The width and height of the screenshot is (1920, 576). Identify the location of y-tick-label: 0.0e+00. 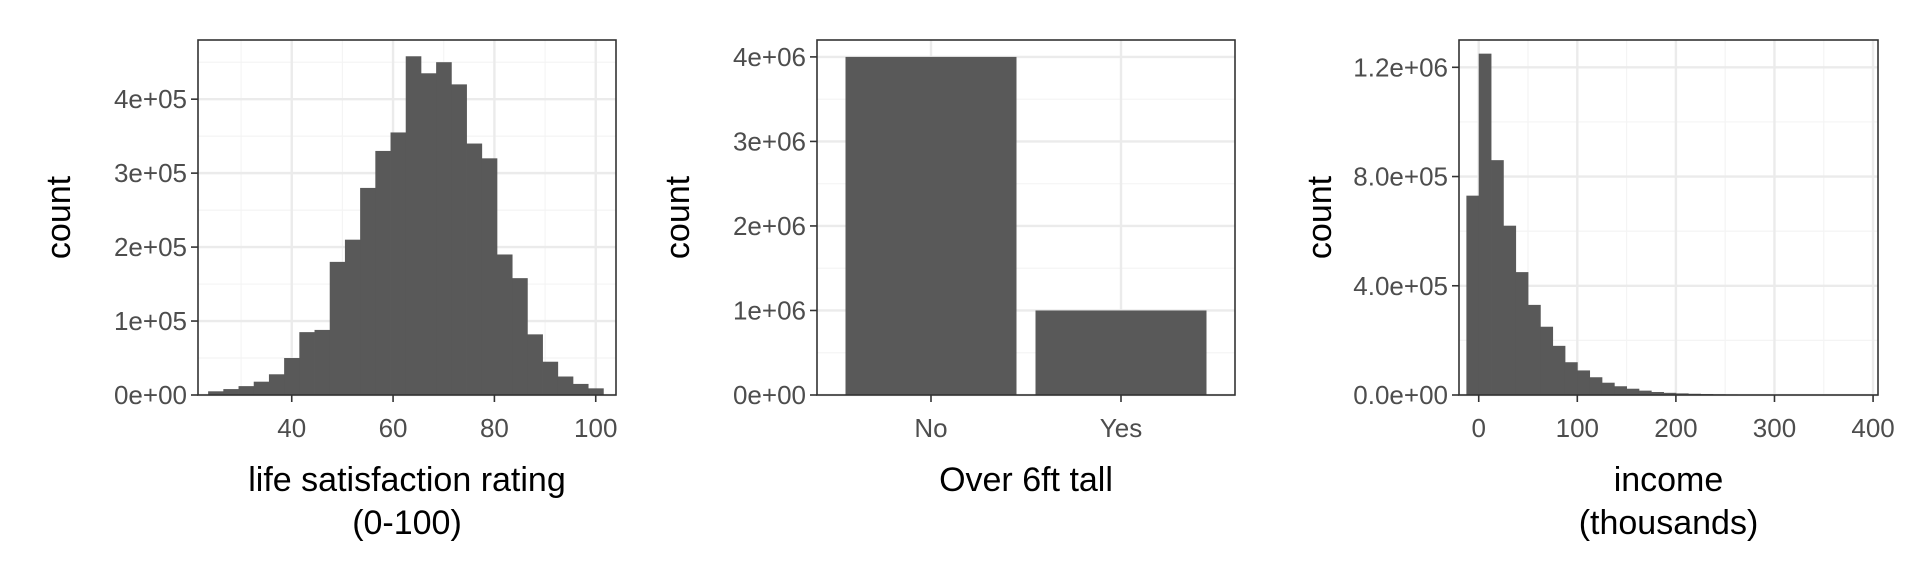
(1400, 395).